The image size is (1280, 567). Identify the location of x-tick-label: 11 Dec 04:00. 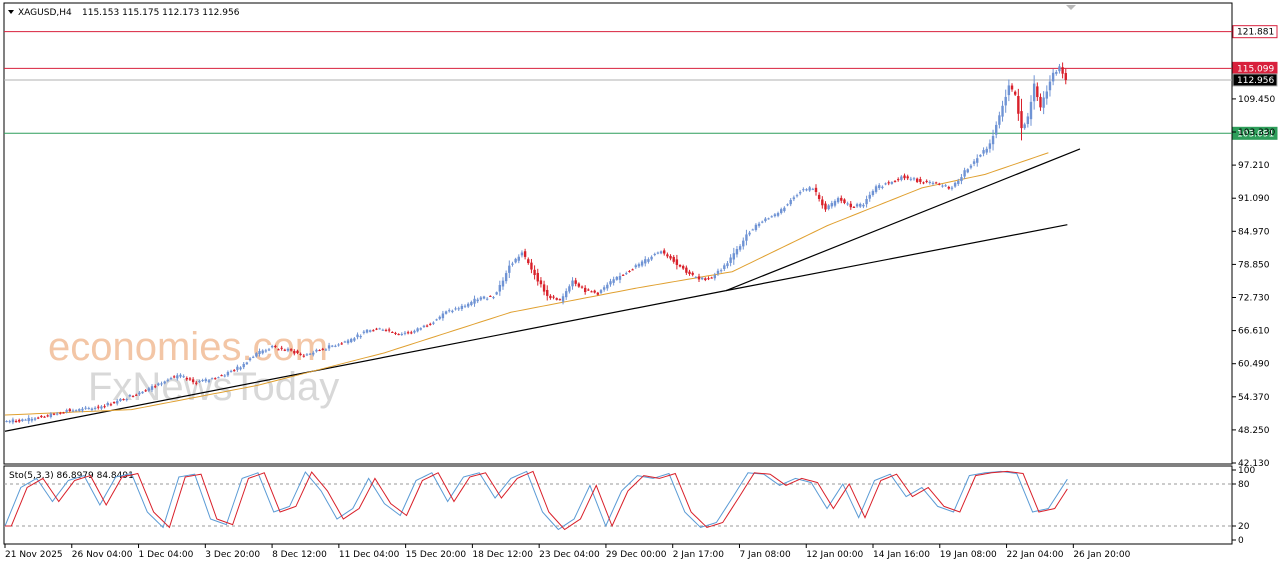
(369, 555).